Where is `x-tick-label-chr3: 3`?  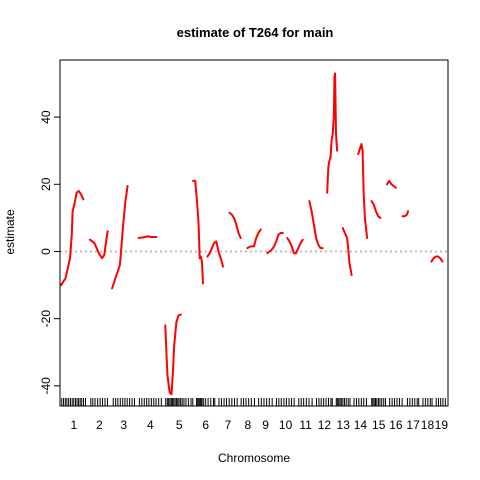
x-tick-label-chr3: 3 is located at coordinates (123, 425).